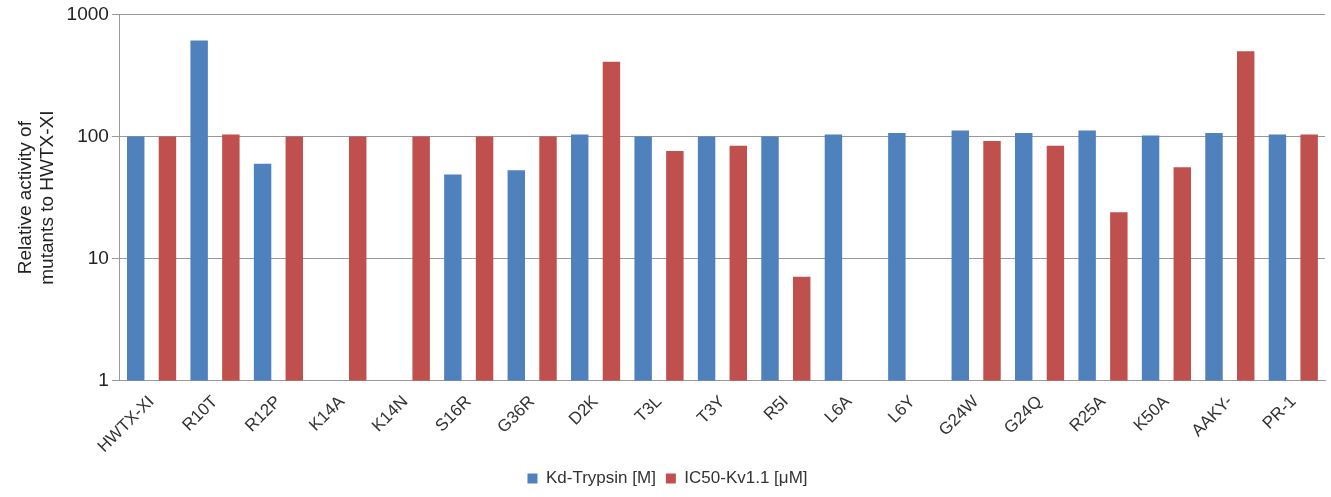  I want to click on x-tick-label: R5I, so click(775, 407).